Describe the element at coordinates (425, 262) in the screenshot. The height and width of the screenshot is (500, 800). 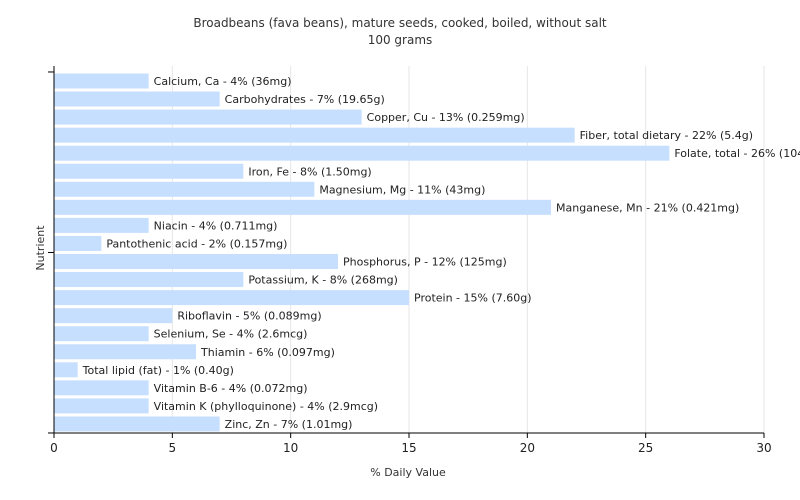
I see `bar-label: Phosphorus, P - 12% (125mg)` at that location.